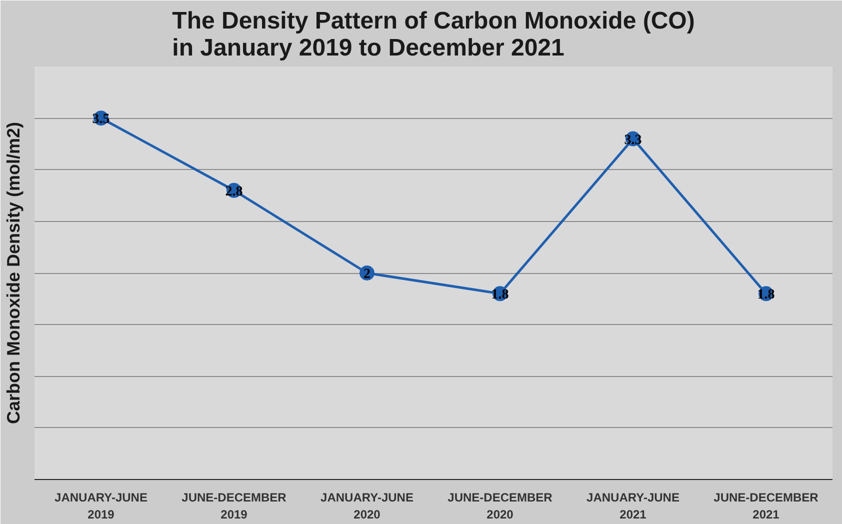 The height and width of the screenshot is (524, 842). I want to click on x-tick-label: JUNE-DECEMBER 2021, so click(766, 506).